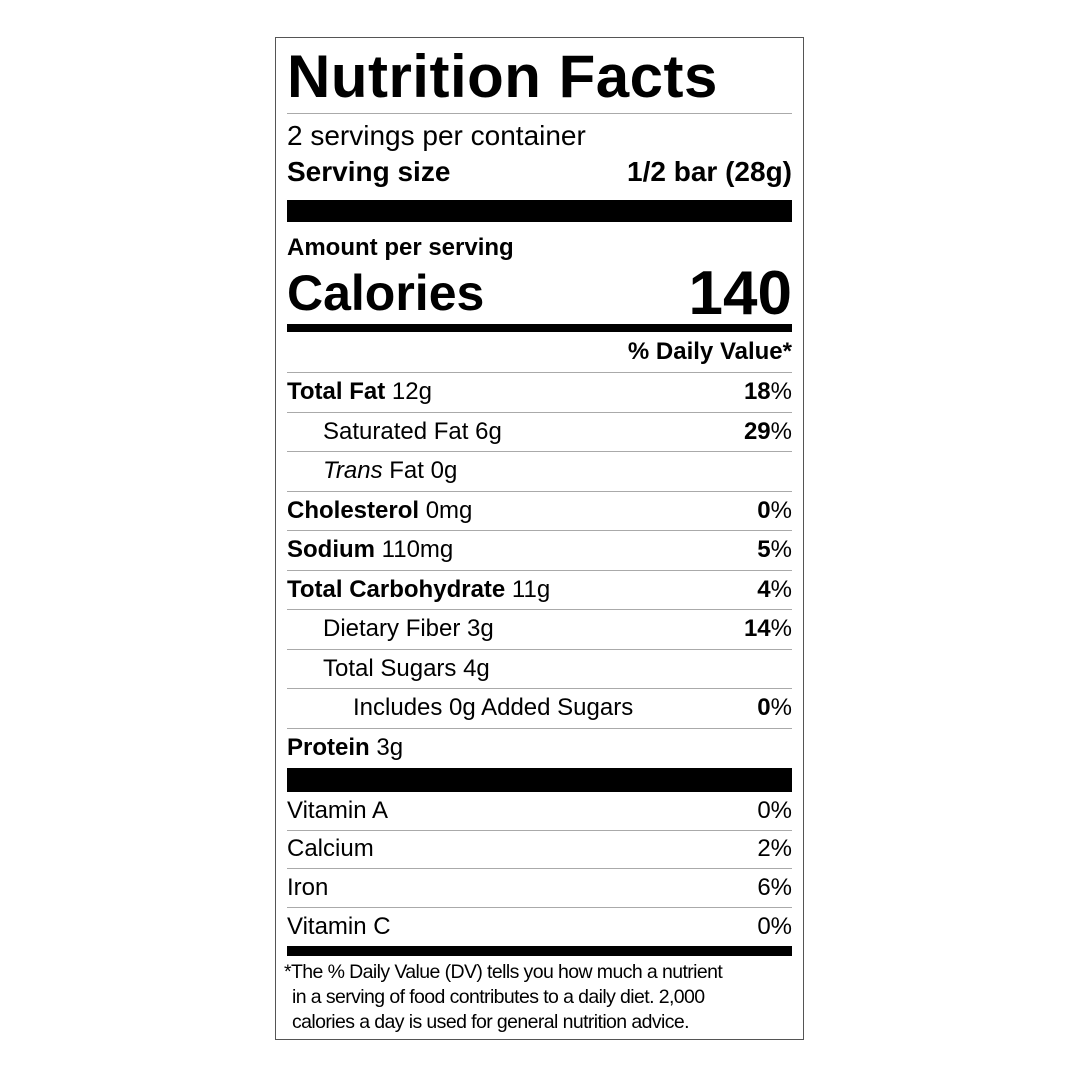 Image resolution: width=1080 pixels, height=1080 pixels. Describe the element at coordinates (539, 811) in the screenshot. I see `vitamin-row: Vitamin A 0%` at that location.